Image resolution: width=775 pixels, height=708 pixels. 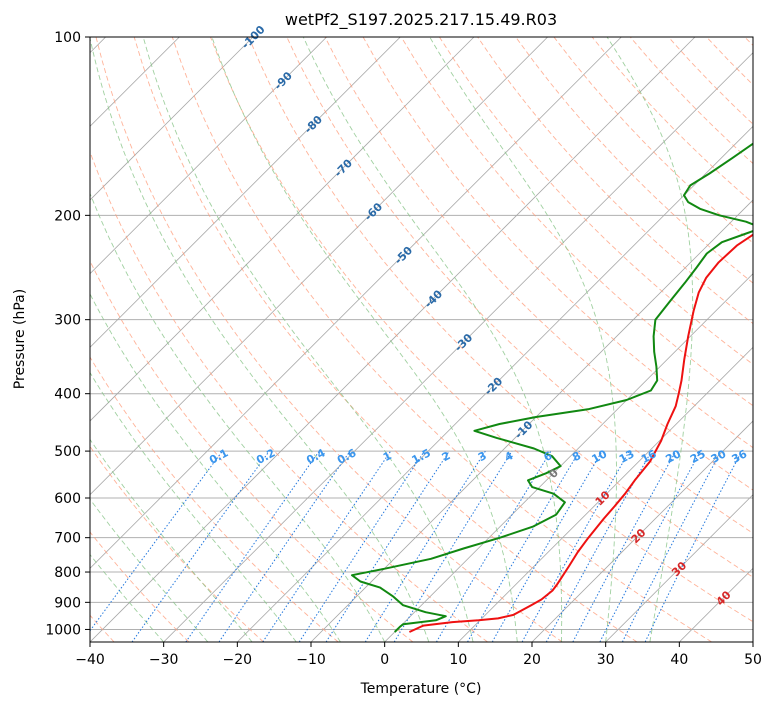 What do you see at coordinates (67, 321) in the screenshot?
I see `y-tick-label: 300` at bounding box center [67, 321].